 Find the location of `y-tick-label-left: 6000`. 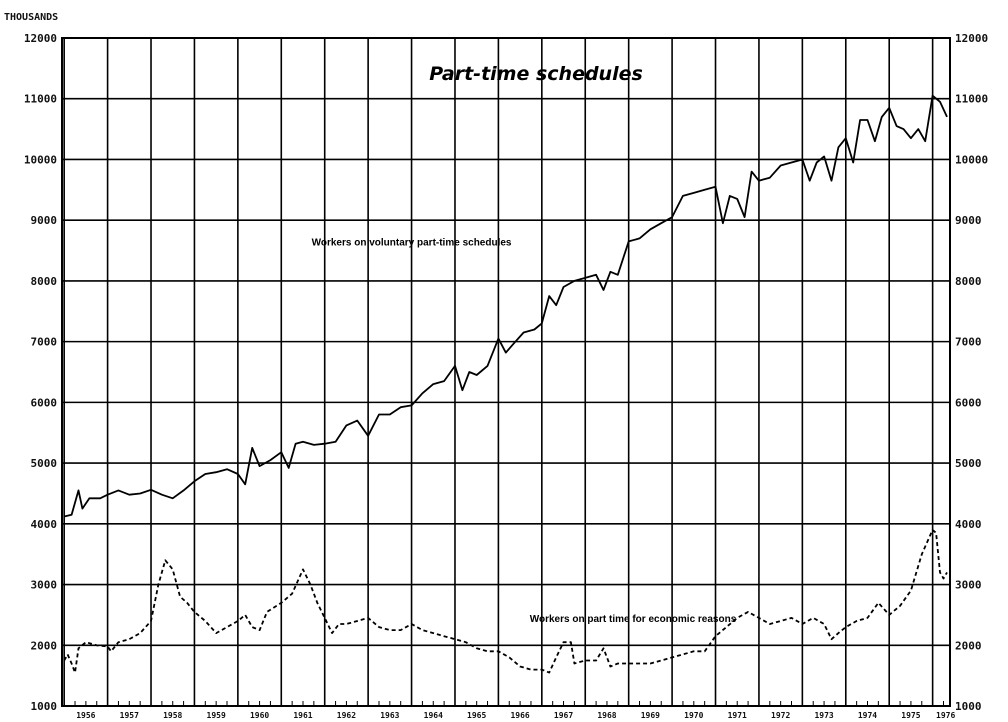

y-tick-label-left: 6000 is located at coordinates (44, 402).